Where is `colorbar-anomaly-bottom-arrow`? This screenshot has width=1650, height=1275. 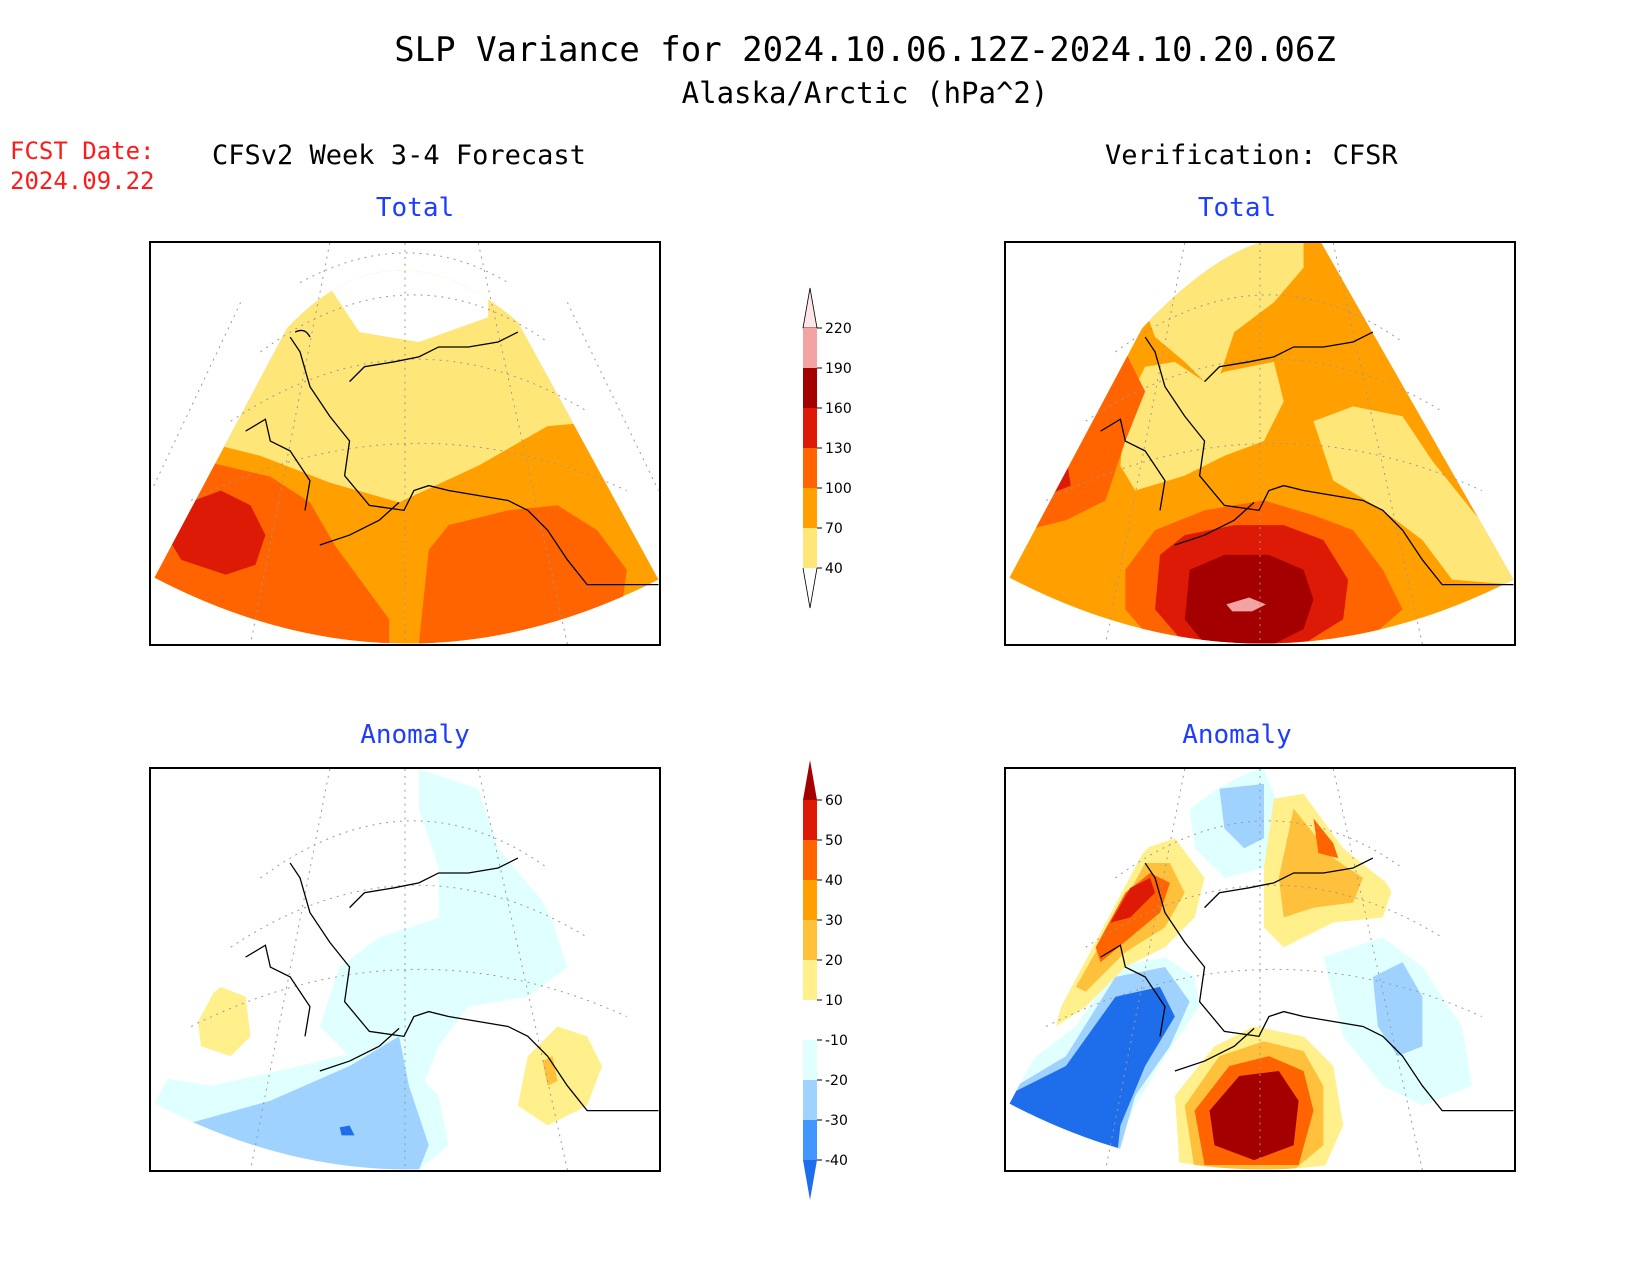
colorbar-anomaly-bottom-arrow is located at coordinates (810, 1180).